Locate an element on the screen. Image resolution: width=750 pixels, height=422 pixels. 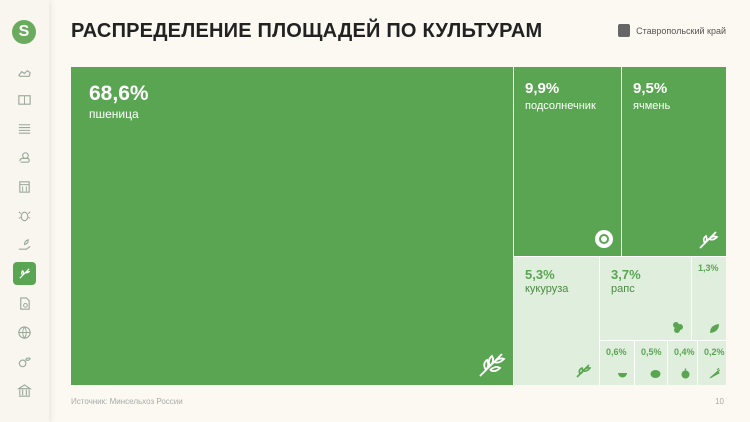
tile-rapeseed-label: рапс is located at coordinates (623, 289).